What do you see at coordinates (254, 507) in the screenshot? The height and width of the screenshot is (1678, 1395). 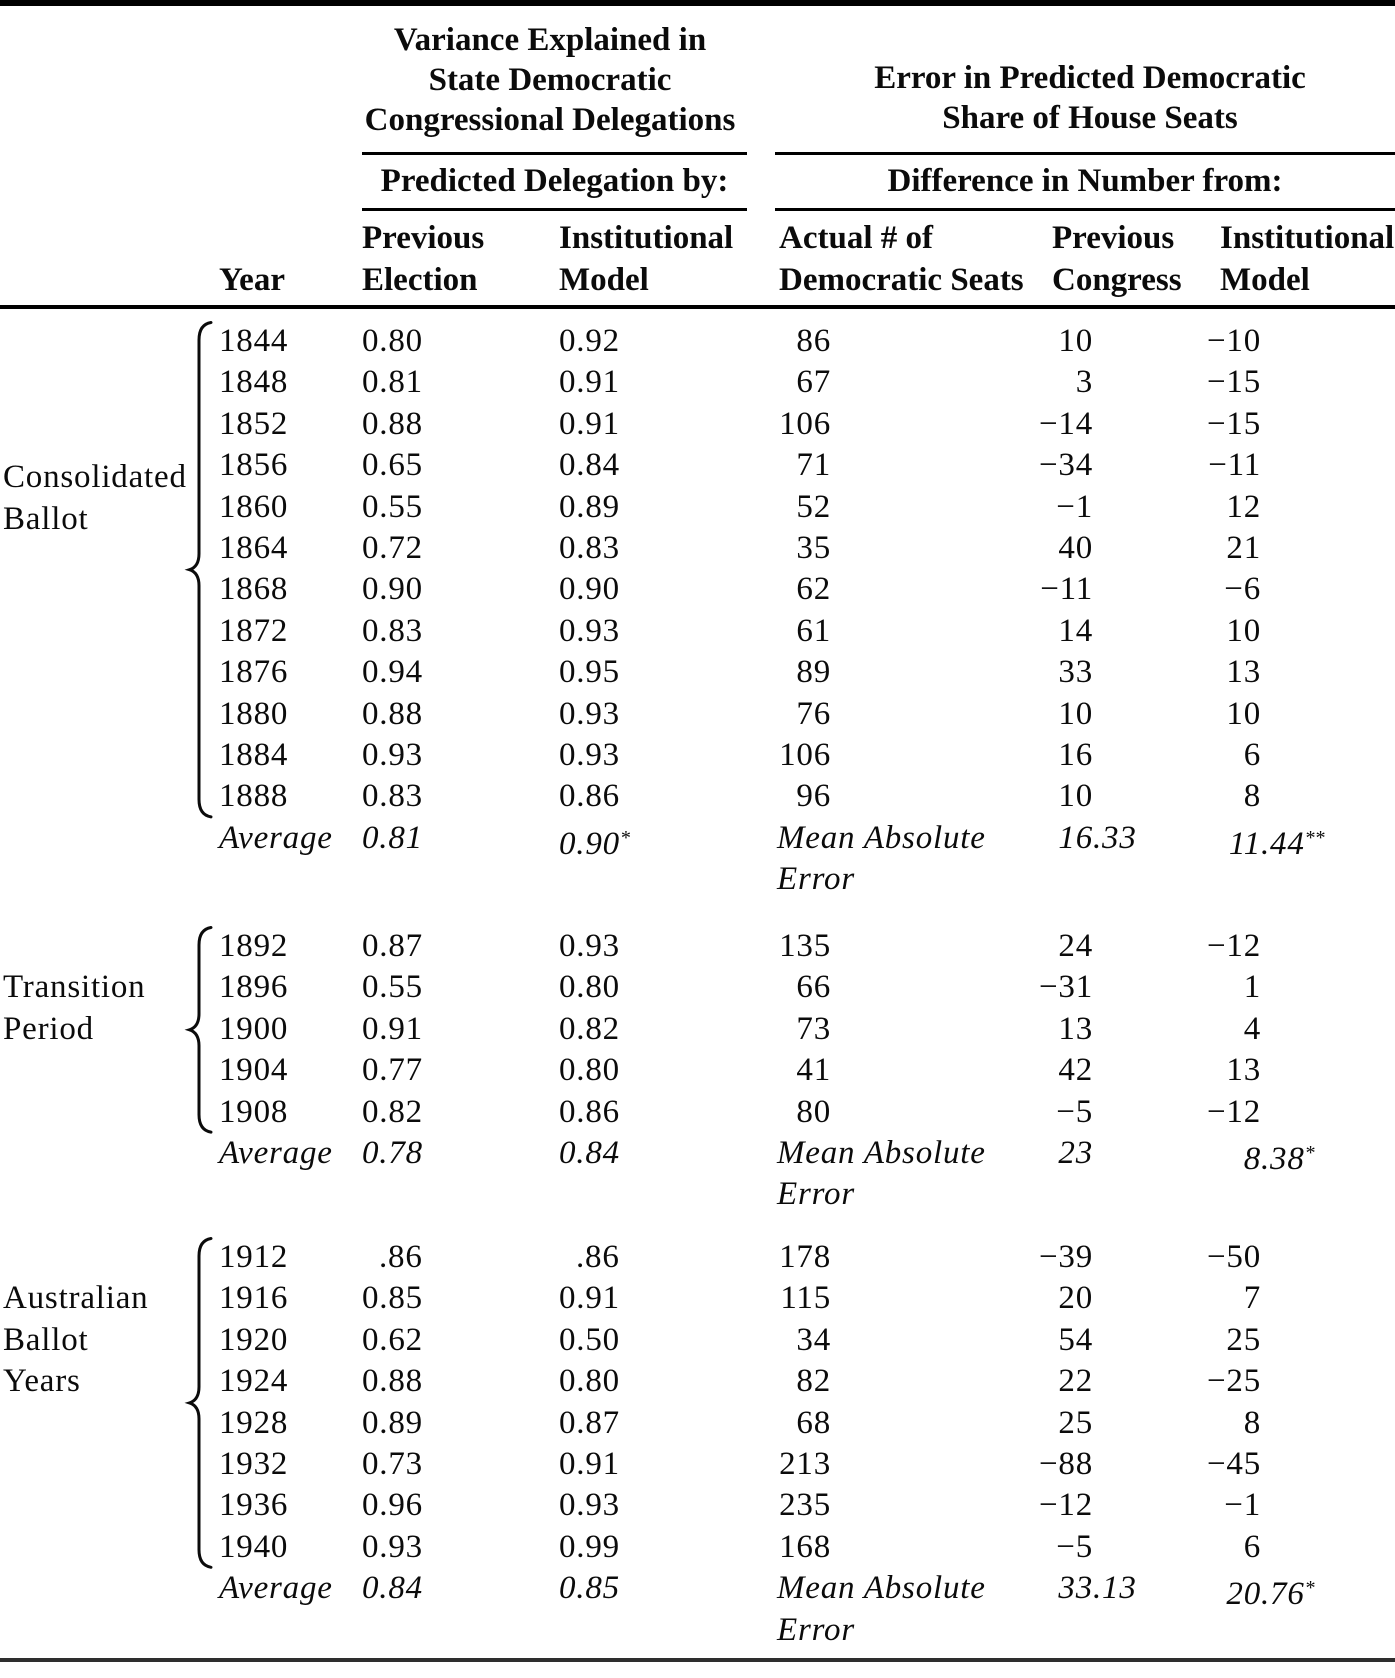 I see `year-cell: 1860` at bounding box center [254, 507].